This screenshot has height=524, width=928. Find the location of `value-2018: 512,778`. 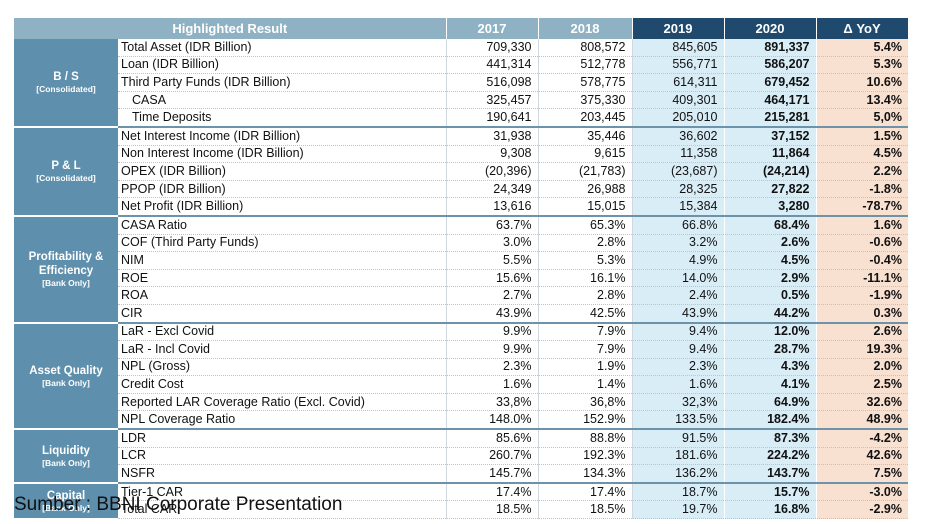

value-2018: 512,778 is located at coordinates (584, 65).